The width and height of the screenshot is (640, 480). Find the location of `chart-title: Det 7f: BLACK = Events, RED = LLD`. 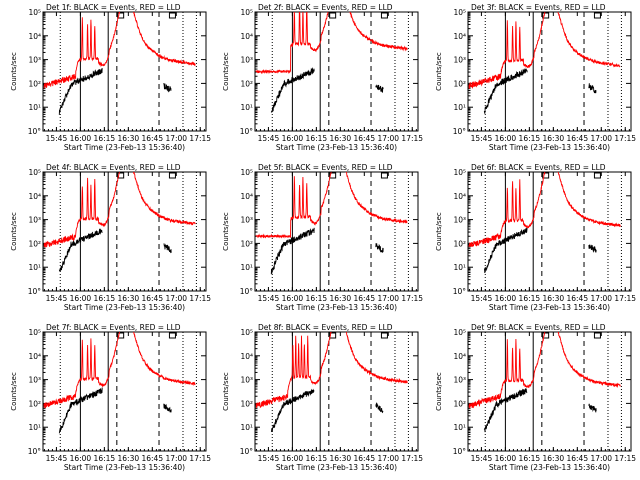

chart-title: Det 7f: BLACK = Events, RED = LLD is located at coordinates (113, 327).